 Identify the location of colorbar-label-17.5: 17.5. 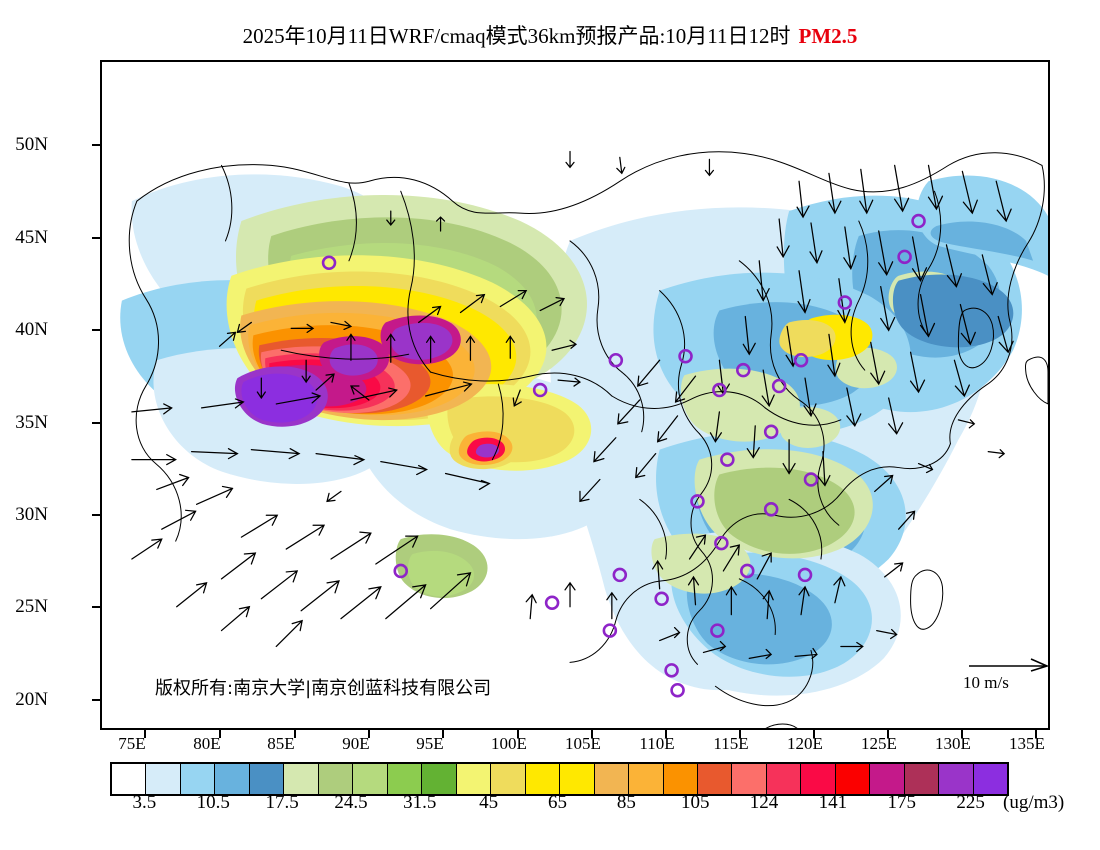
(282, 802).